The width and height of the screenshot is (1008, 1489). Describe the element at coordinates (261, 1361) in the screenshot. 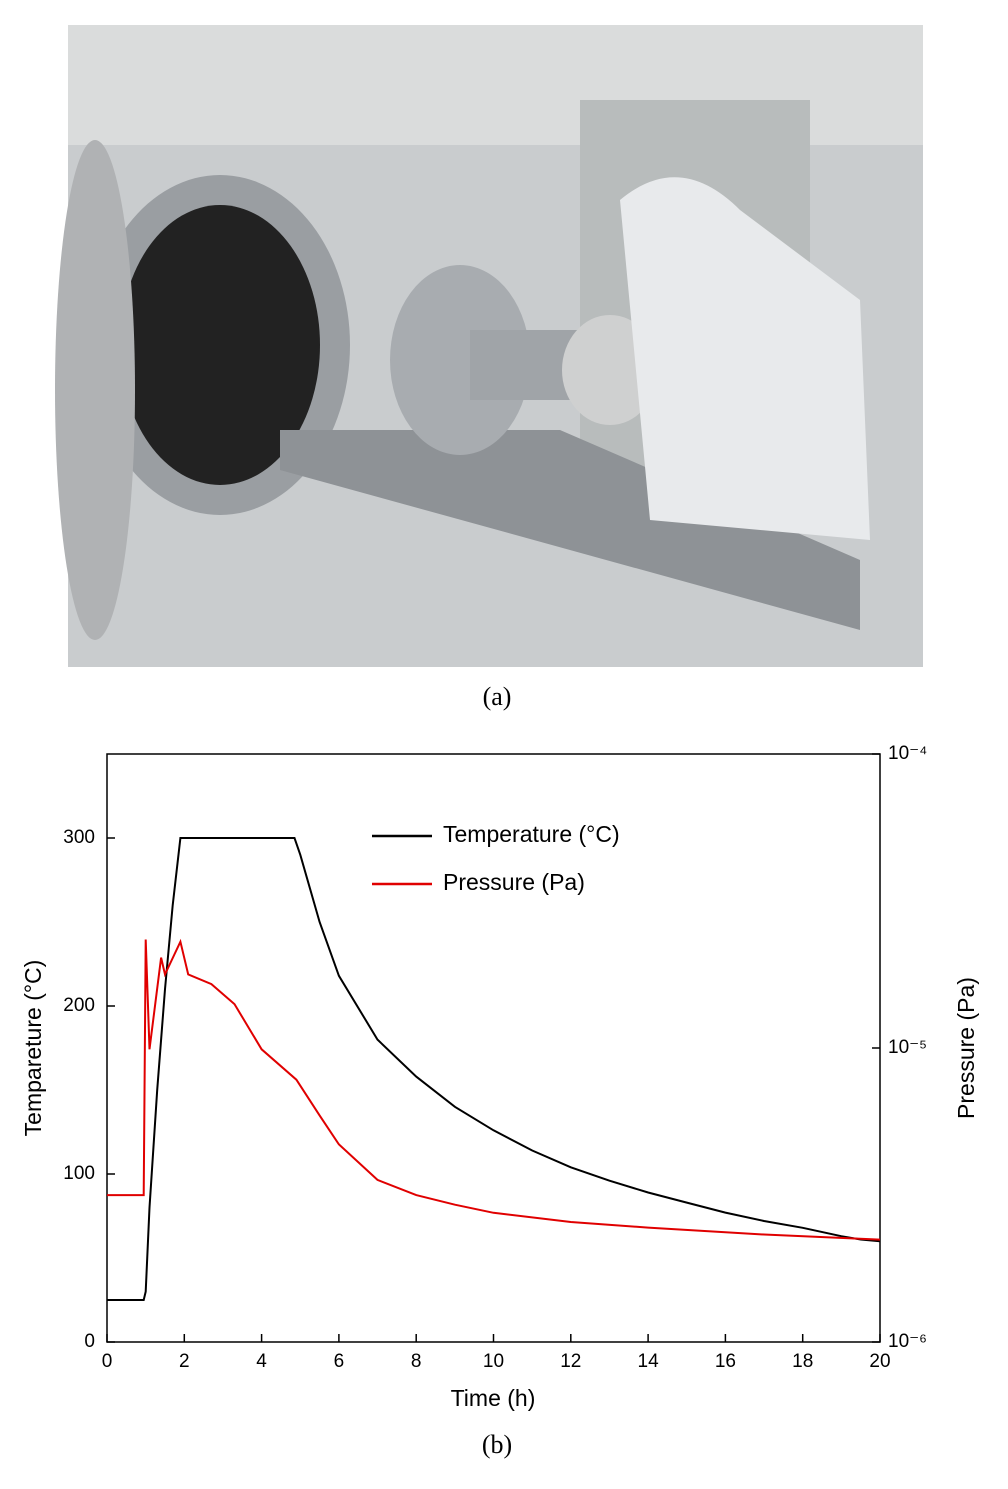

I see `x-tick-label: 4` at that location.